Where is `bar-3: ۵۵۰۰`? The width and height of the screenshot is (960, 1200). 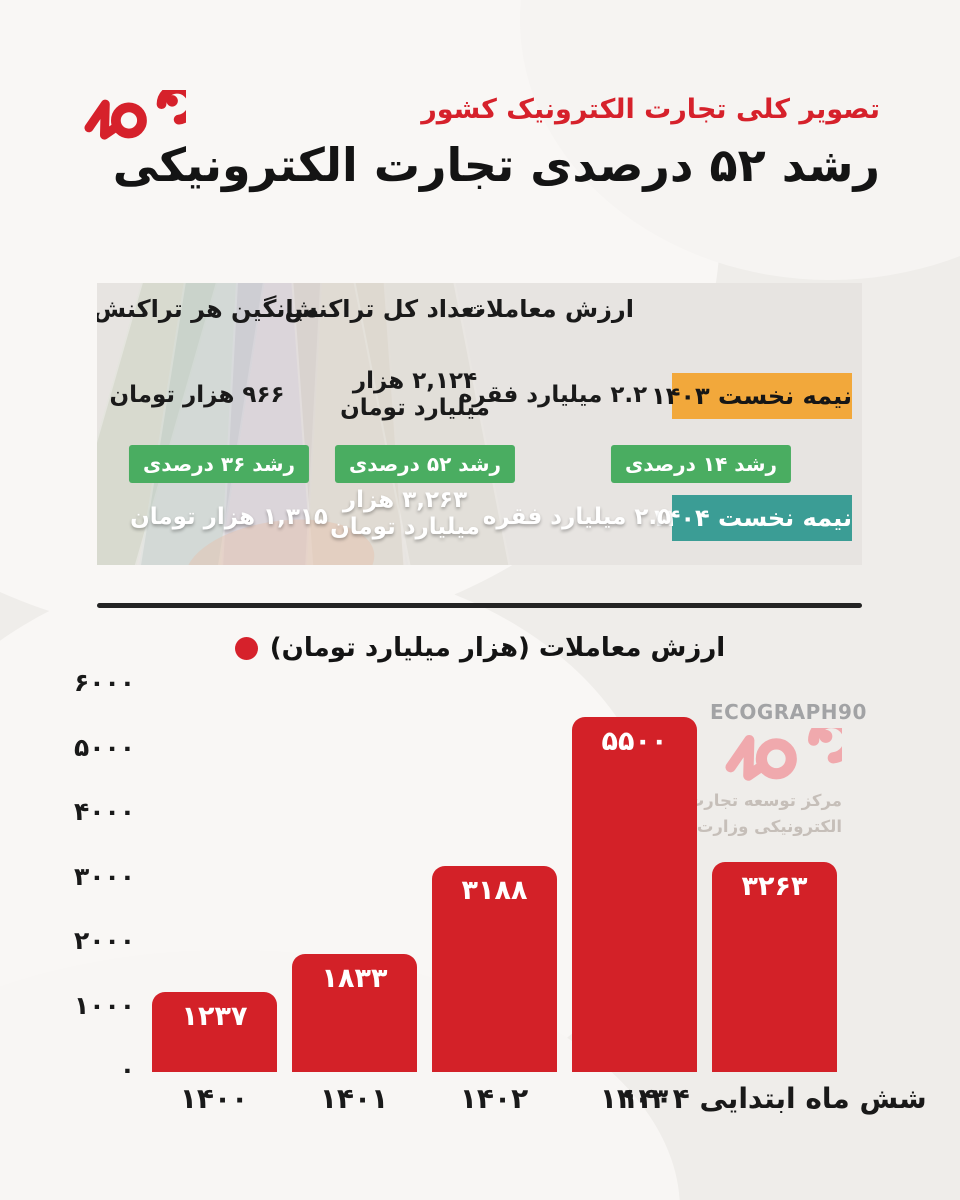 bar-3: ۵۵۰۰ is located at coordinates (634, 894).